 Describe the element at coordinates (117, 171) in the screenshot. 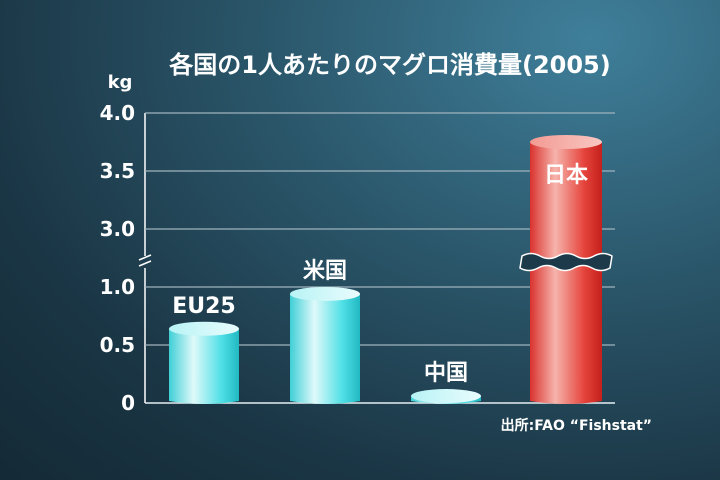

I see `y-tick-label: 3.5` at that location.